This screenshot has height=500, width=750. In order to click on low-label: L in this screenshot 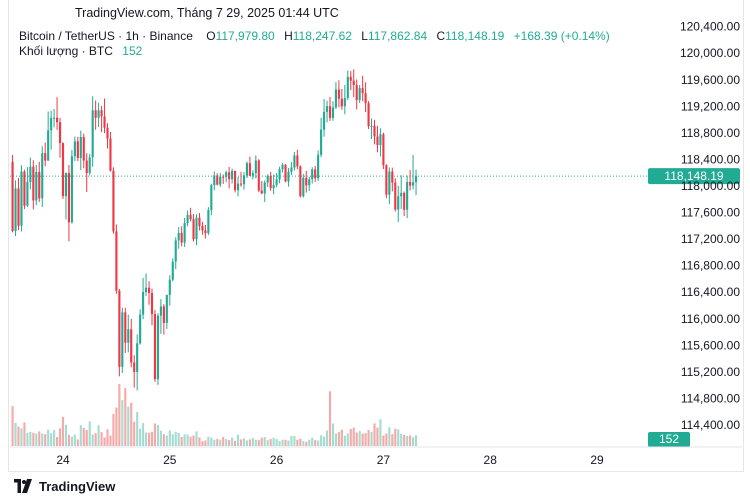, I will do `click(364, 36)`.